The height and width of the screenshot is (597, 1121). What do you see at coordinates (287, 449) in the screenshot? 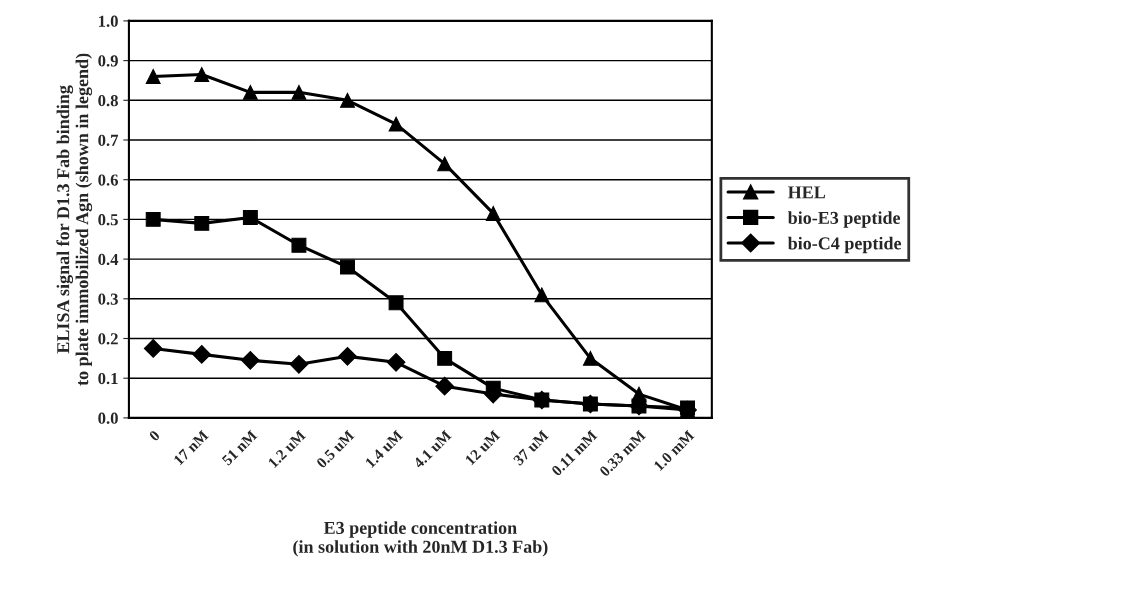
I see `x-tick-label: 1.2 uM` at bounding box center [287, 449].